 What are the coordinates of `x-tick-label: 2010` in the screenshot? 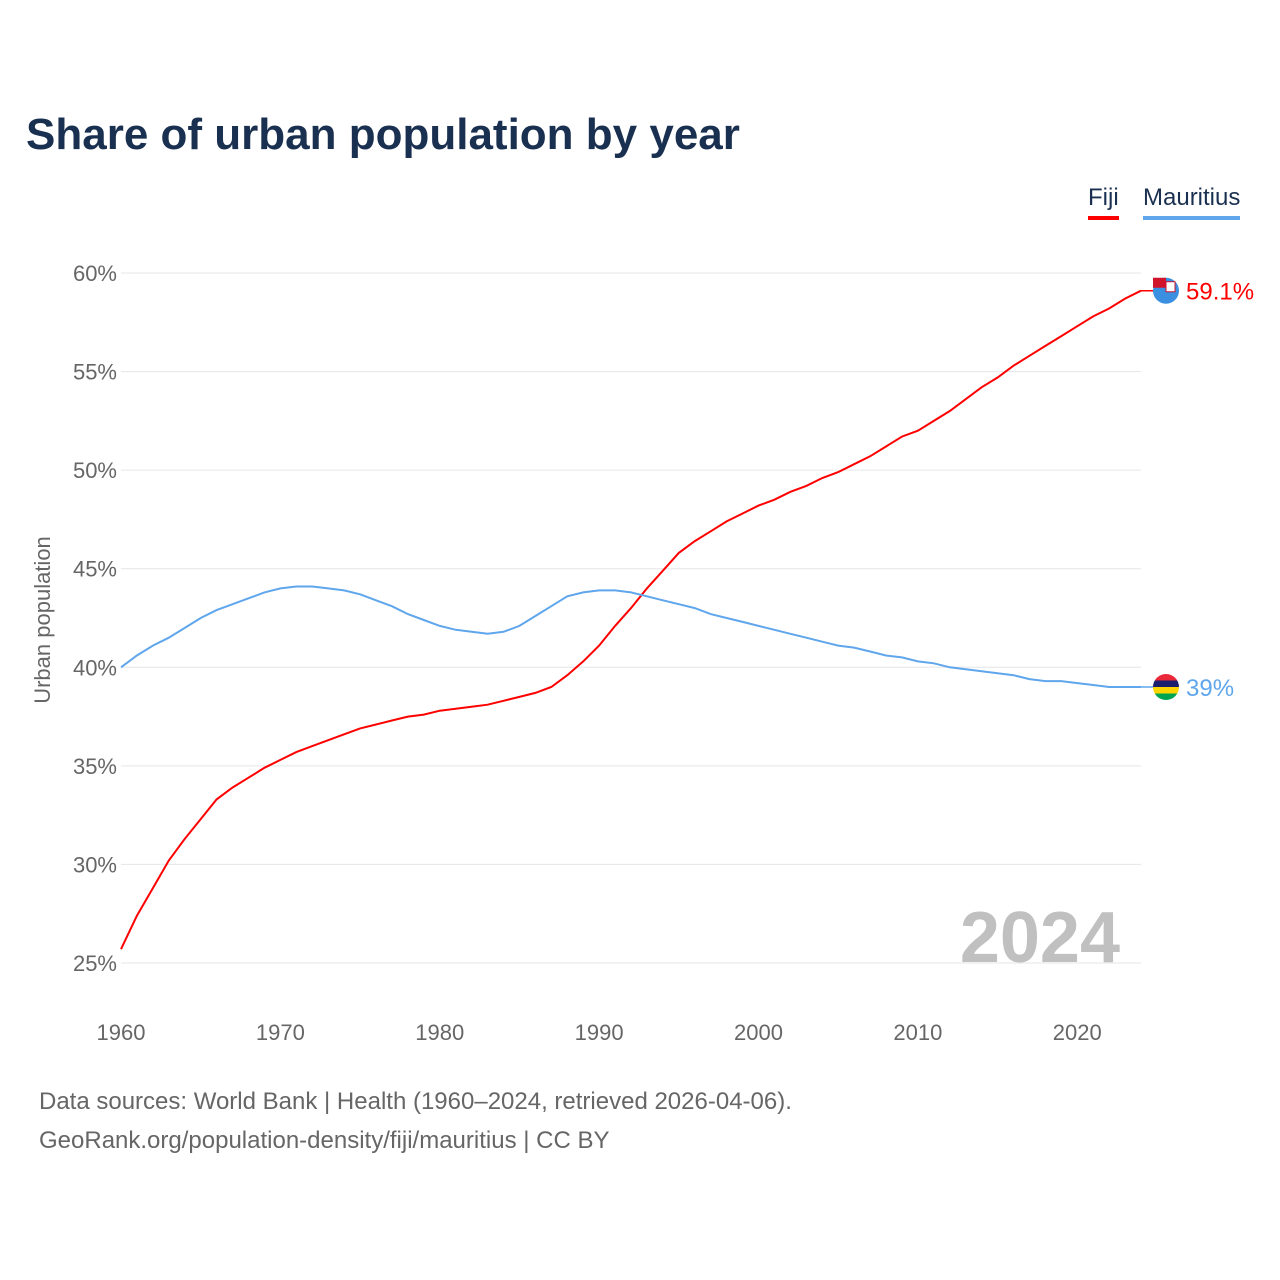 It's located at (917, 1032).